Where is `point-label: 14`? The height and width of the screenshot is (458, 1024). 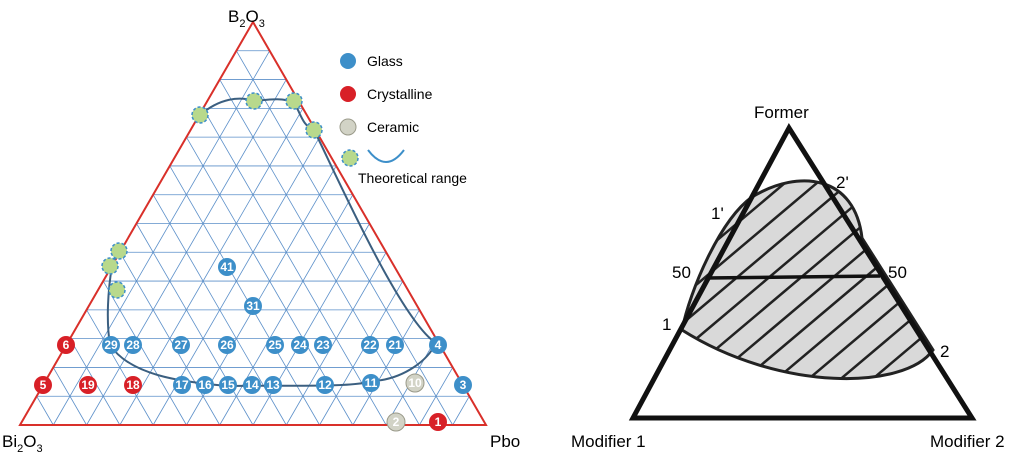 point-label: 14 is located at coordinates (252, 385).